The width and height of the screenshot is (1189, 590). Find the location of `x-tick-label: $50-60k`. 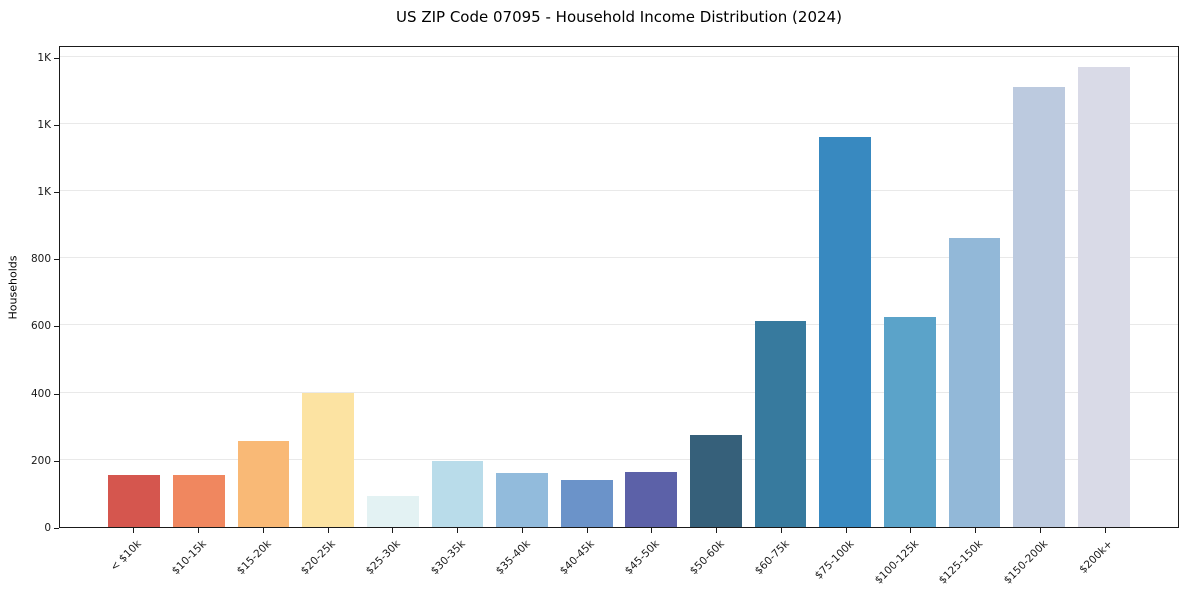

x-tick-label: $50-60k is located at coordinates (707, 558).